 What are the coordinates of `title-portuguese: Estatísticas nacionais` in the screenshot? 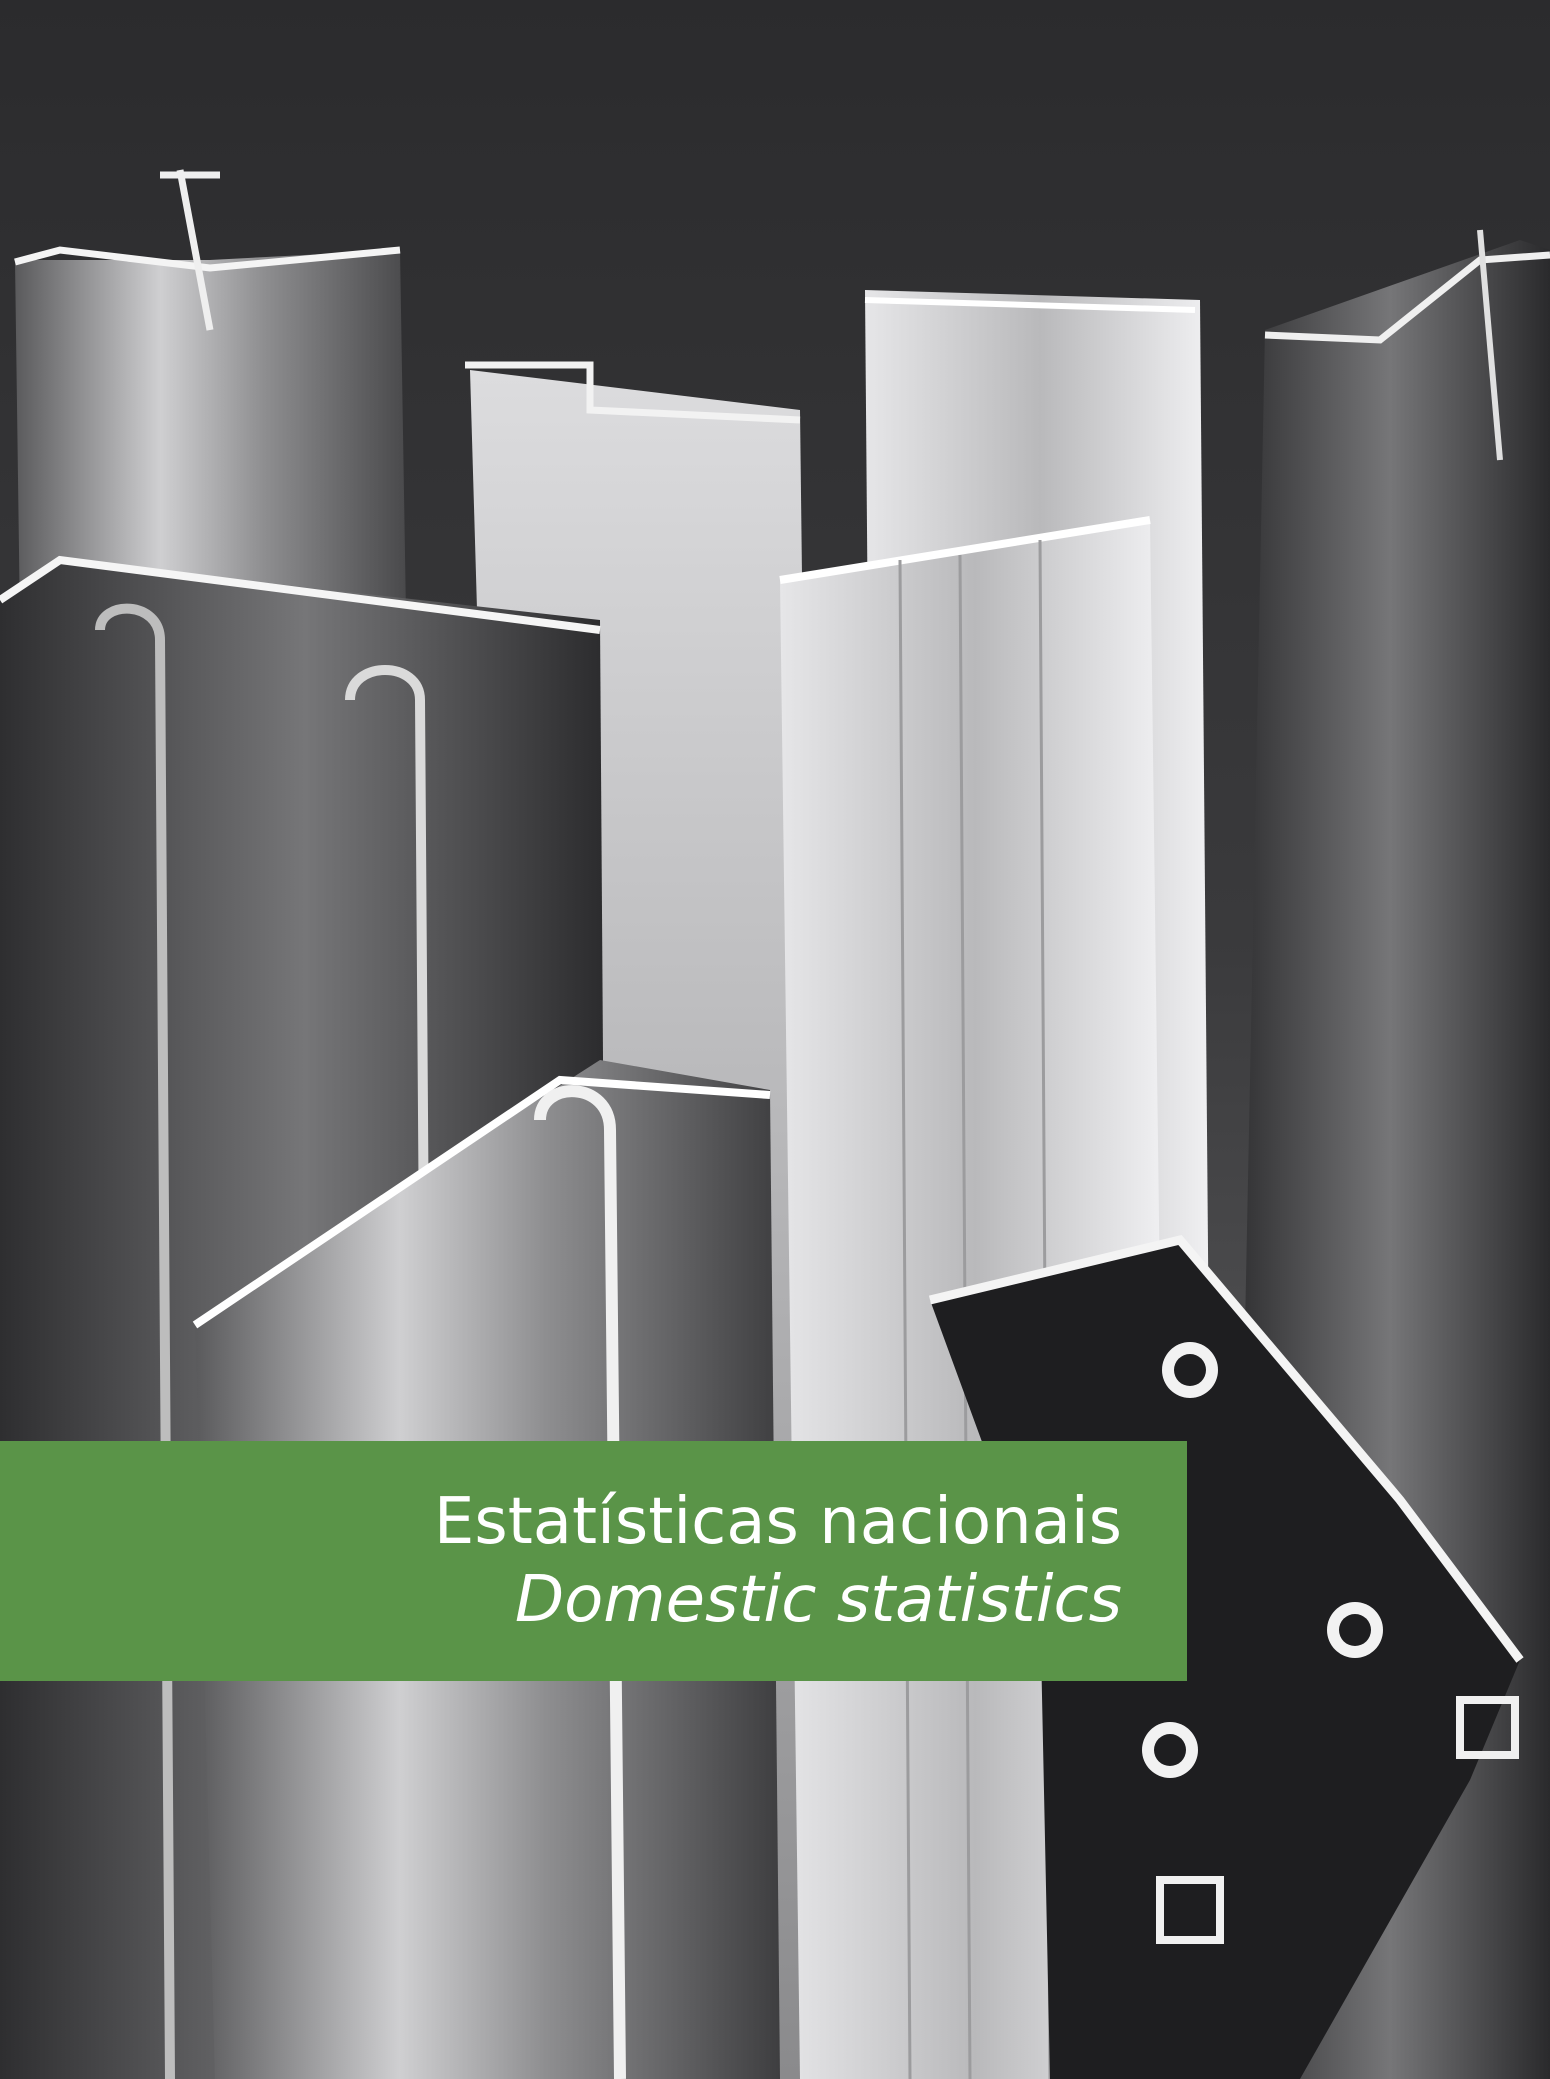 It's located at (777, 1522).